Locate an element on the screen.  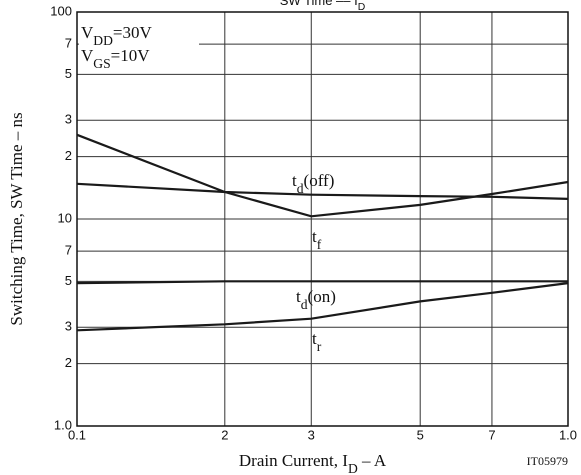
chart-title: SW Time –– ID is located at coordinates (323, 6).